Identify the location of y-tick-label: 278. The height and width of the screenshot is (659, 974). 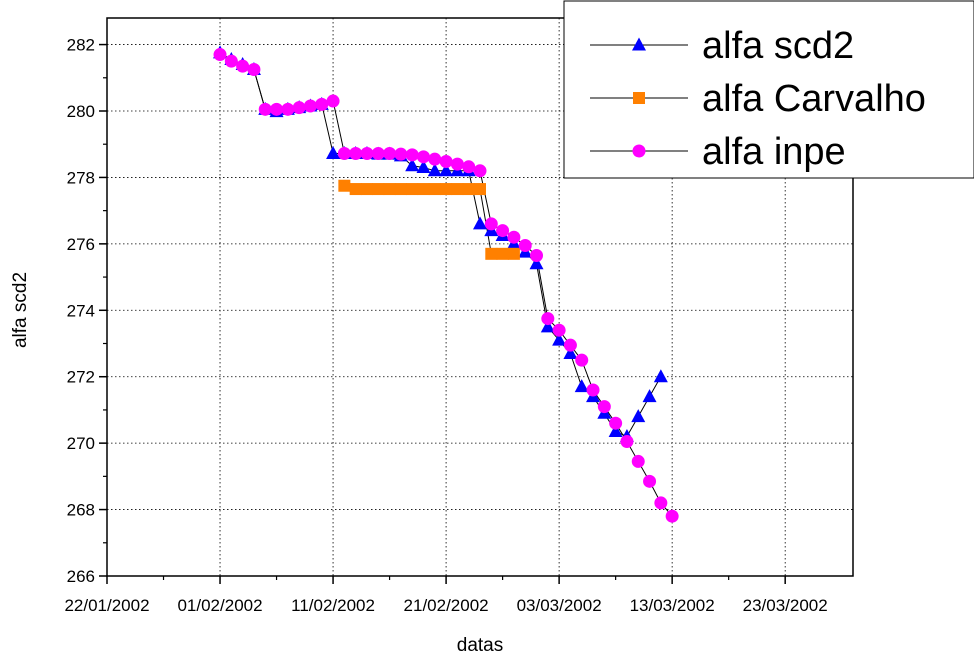
(81, 177).